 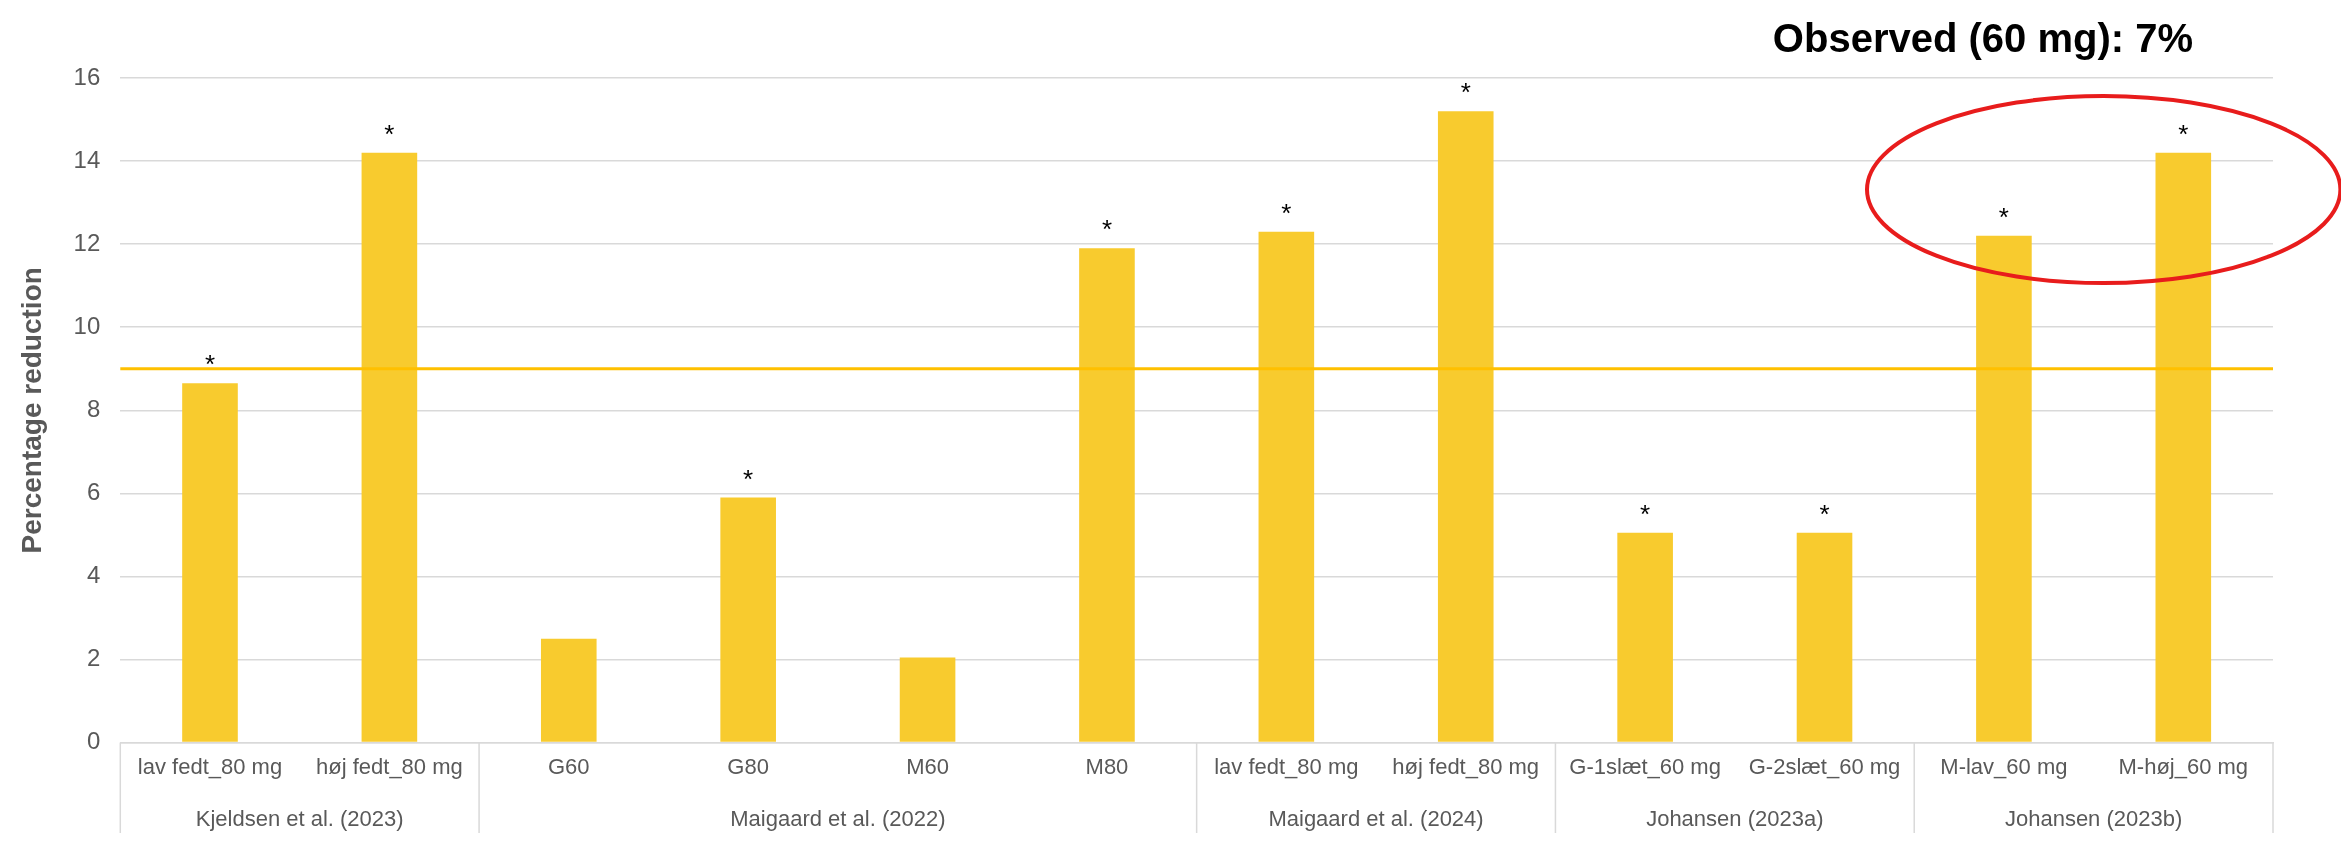 I want to click on text: Johansen (2023a), so click(x=1735, y=819).